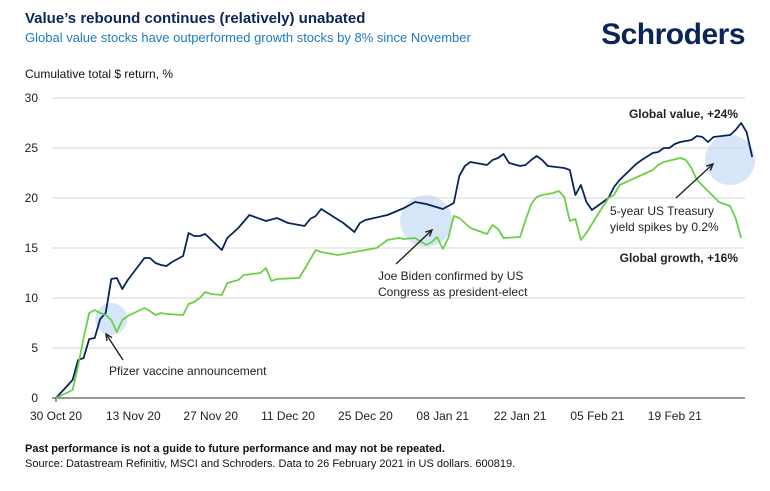 This screenshot has height=491, width=770. Describe the element at coordinates (188, 371) in the screenshot. I see `pfizer-annotation: Pfizer vaccine announcement` at that location.